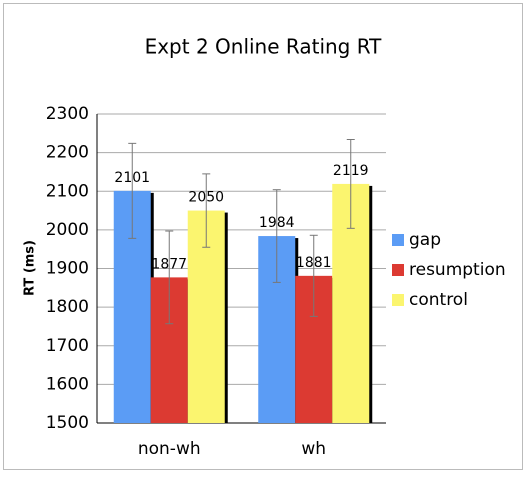 This screenshot has height=477, width=526. What do you see at coordinates (313, 449) in the screenshot?
I see `x-tick-label: wh` at bounding box center [313, 449].